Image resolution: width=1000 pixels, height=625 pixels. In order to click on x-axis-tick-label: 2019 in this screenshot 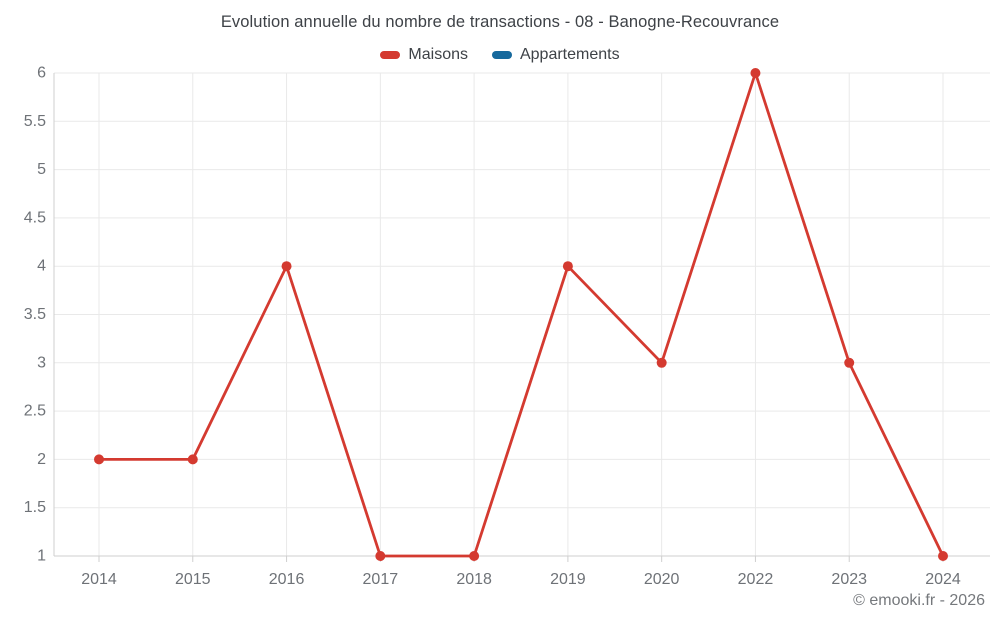, I will do `click(568, 579)`.